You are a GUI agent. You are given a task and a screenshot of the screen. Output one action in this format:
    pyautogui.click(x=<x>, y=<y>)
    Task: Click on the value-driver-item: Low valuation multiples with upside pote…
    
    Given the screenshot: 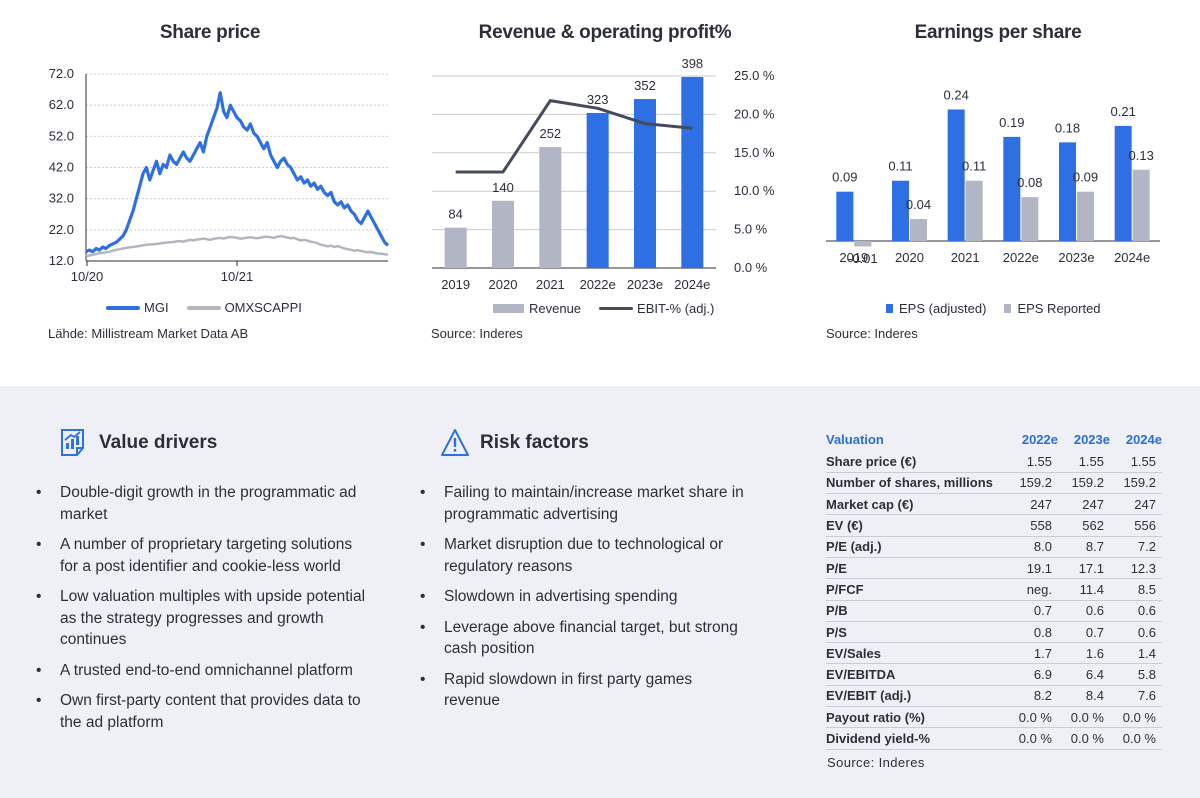 What is the action you would take?
    pyautogui.click(x=201, y=618)
    